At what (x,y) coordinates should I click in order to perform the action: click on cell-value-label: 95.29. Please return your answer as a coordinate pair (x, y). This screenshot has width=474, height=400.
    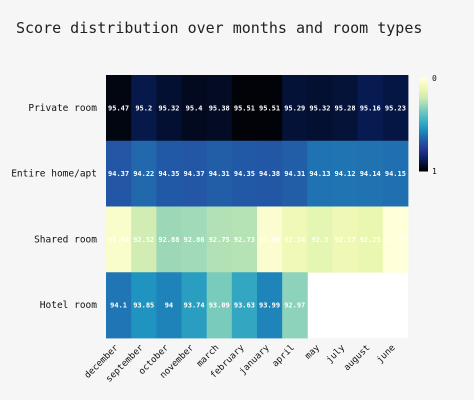
    Looking at the image, I should click on (294, 108).